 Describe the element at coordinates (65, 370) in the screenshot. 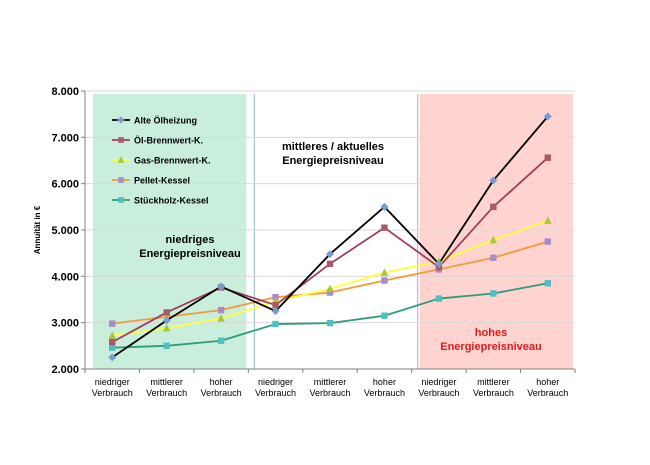

I see `y-tick-label-0: 2.000` at that location.